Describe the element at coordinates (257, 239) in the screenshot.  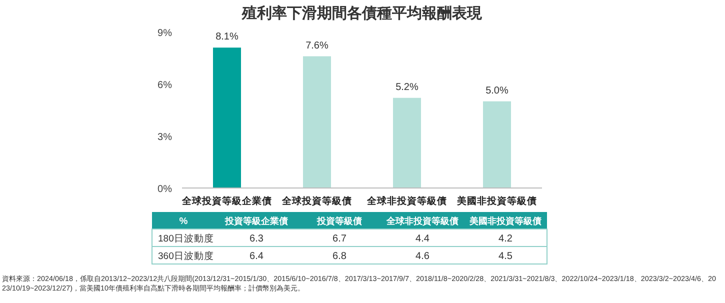
I see `data-label: 6.3` at that location.